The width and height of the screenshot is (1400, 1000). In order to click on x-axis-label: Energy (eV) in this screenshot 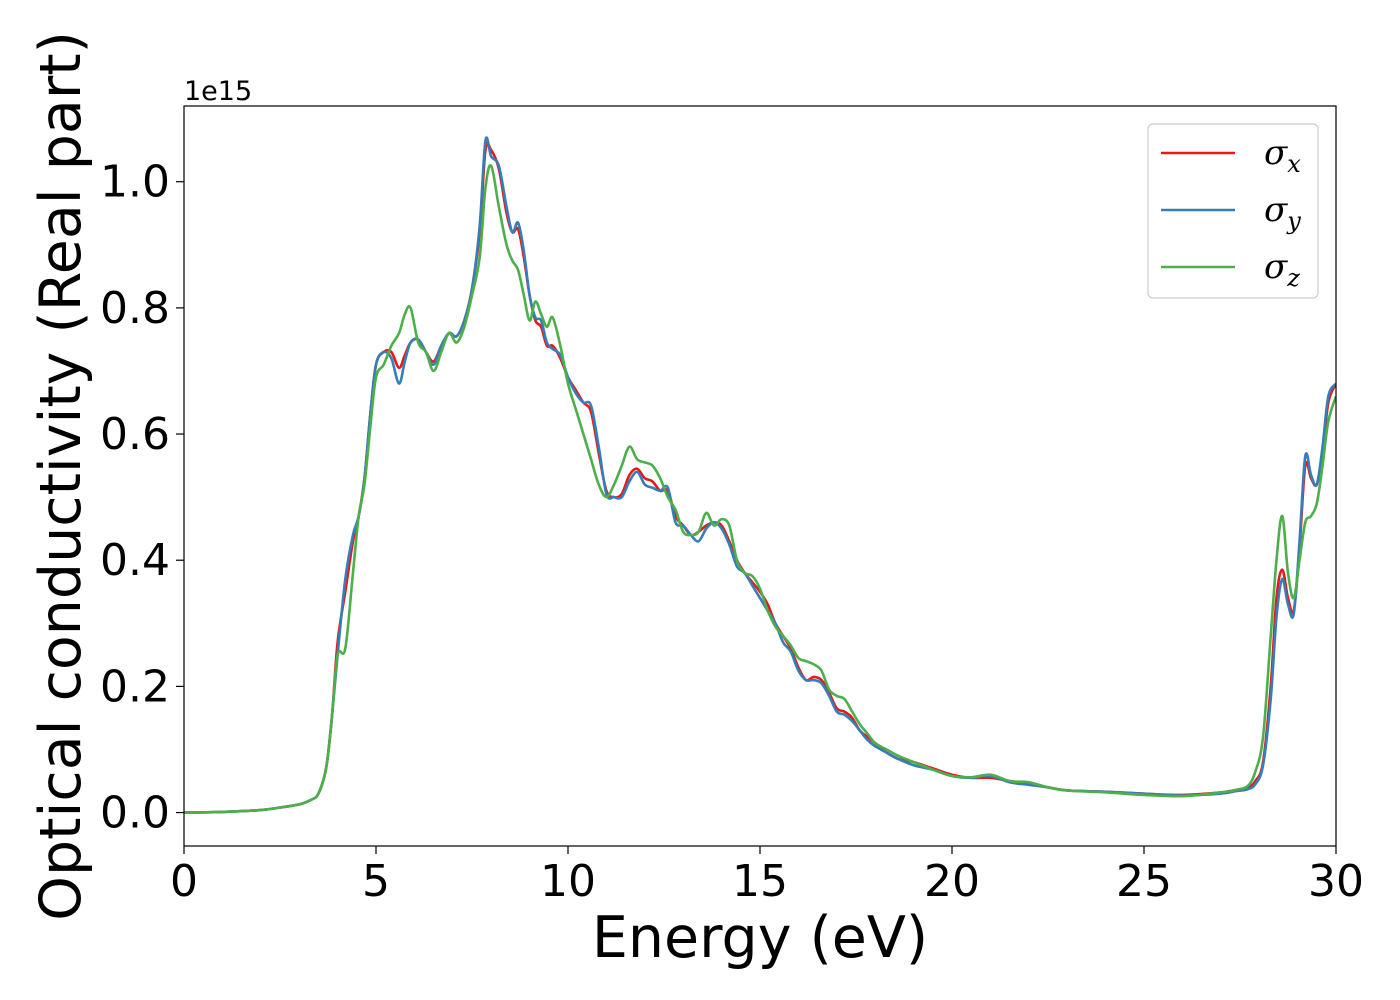, I will do `click(760, 938)`.